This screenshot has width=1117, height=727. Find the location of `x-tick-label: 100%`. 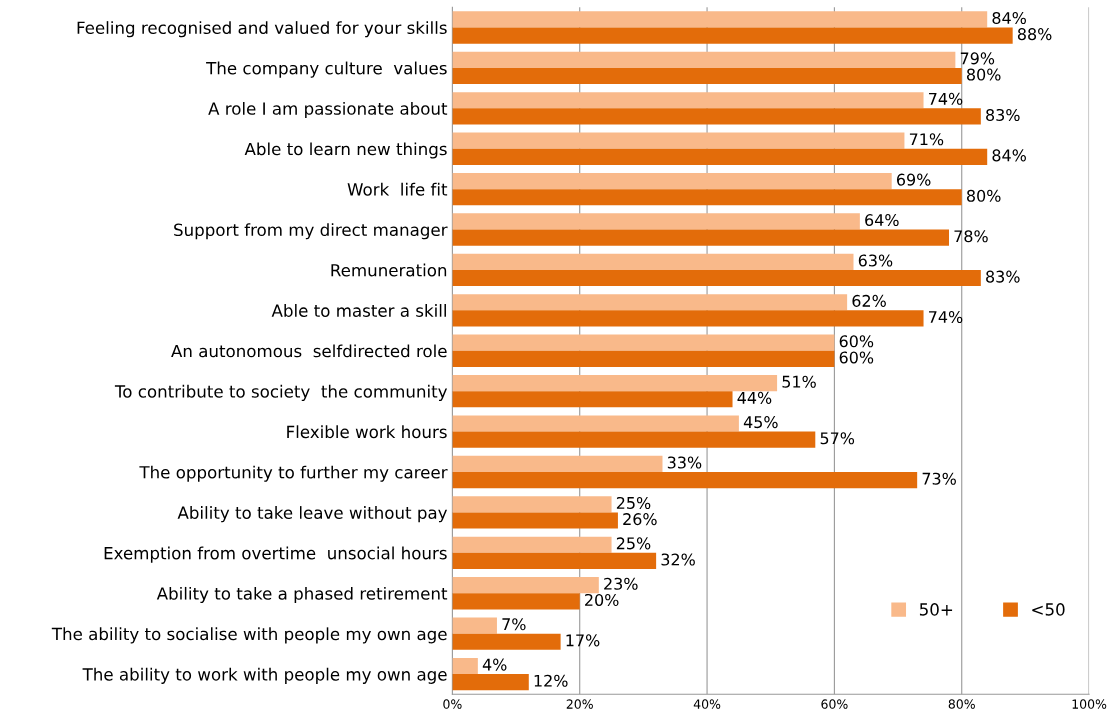

x-tick-label: 100% is located at coordinates (1089, 704).